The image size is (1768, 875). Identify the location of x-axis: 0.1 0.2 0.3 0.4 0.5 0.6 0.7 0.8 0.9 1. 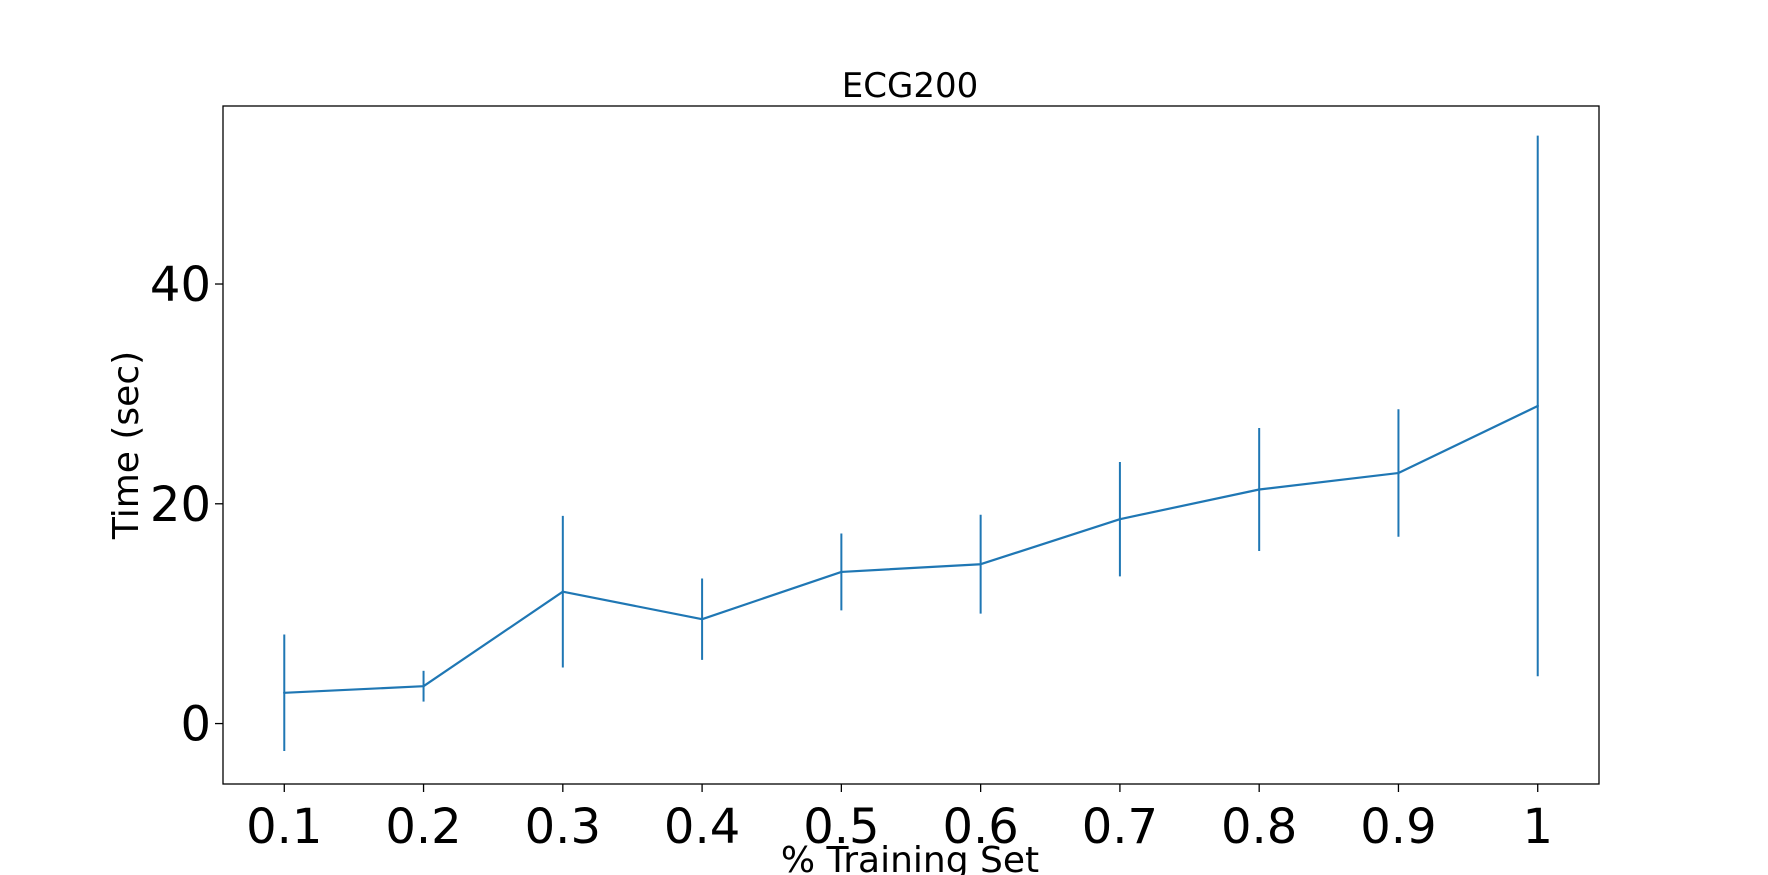
(899, 819).